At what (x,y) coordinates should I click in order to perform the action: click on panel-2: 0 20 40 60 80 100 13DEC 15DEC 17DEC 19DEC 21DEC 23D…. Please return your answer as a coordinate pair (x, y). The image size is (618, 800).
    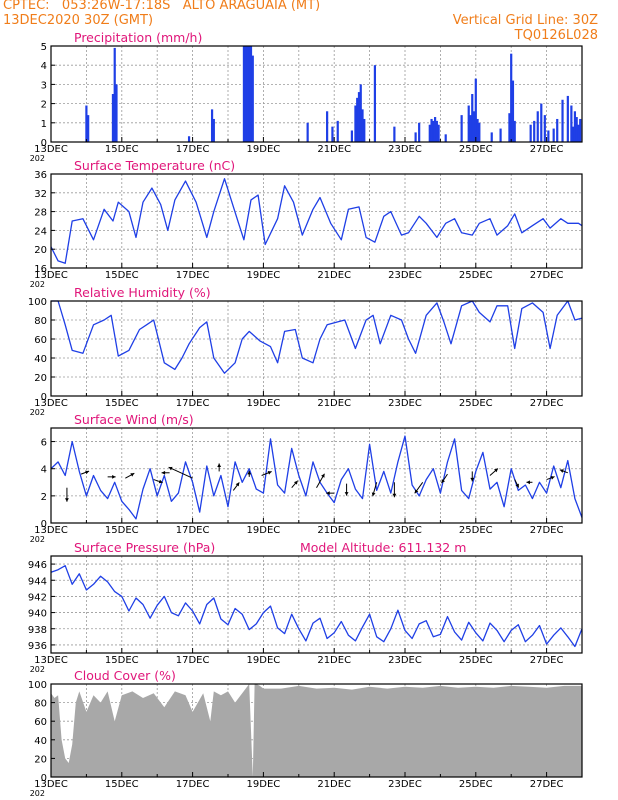
    Looking at the image, I should click on (305, 351).